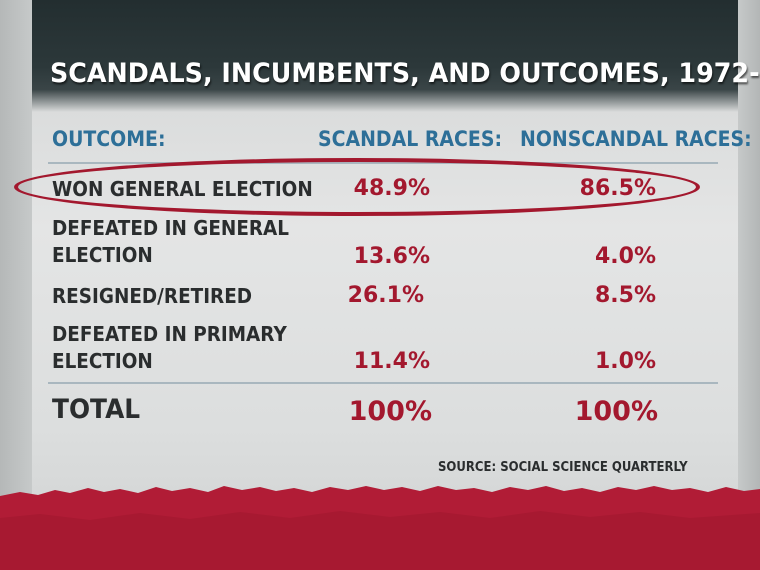 This screenshot has width=760, height=570. Describe the element at coordinates (171, 228) in the screenshot. I see `row-label-line: DEFEATED IN GENERAL` at that location.